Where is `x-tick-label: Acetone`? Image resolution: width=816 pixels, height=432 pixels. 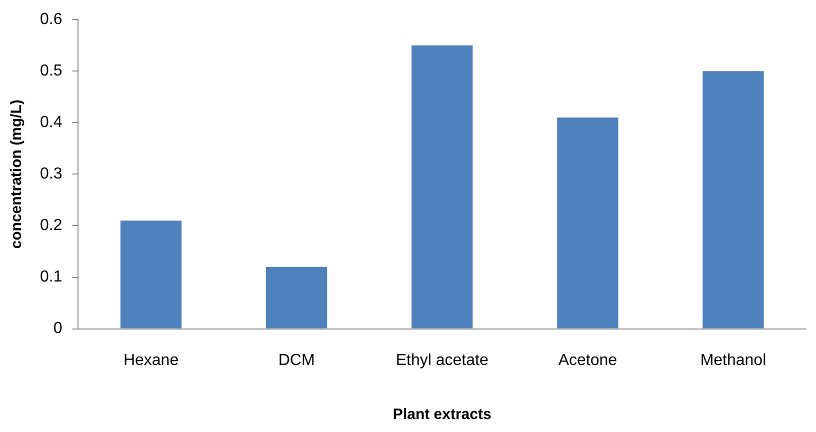
x-tick-label: Acetone is located at coordinates (588, 360).